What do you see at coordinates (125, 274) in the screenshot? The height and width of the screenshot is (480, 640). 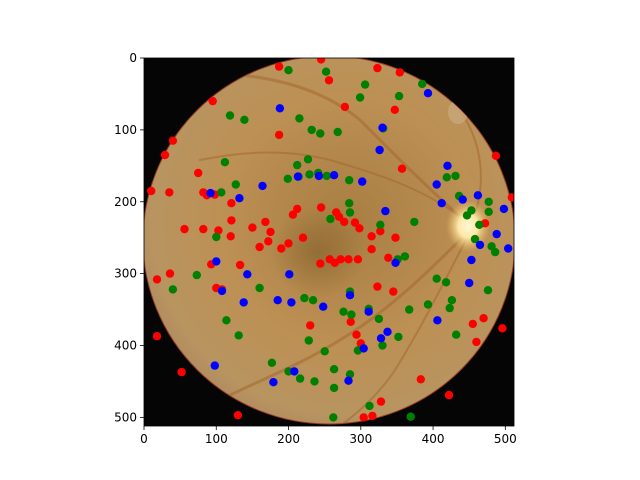 I see `y-tick-label-3: 300` at bounding box center [125, 274].